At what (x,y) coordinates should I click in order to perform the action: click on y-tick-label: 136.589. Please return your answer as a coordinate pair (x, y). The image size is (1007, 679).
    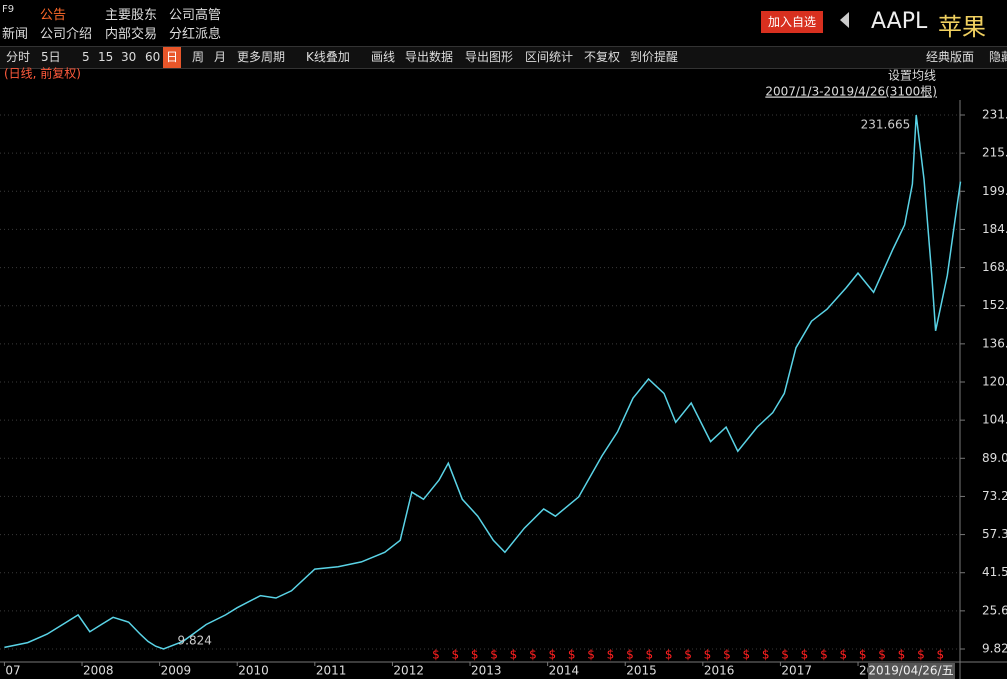
    Looking at the image, I should click on (994, 343).